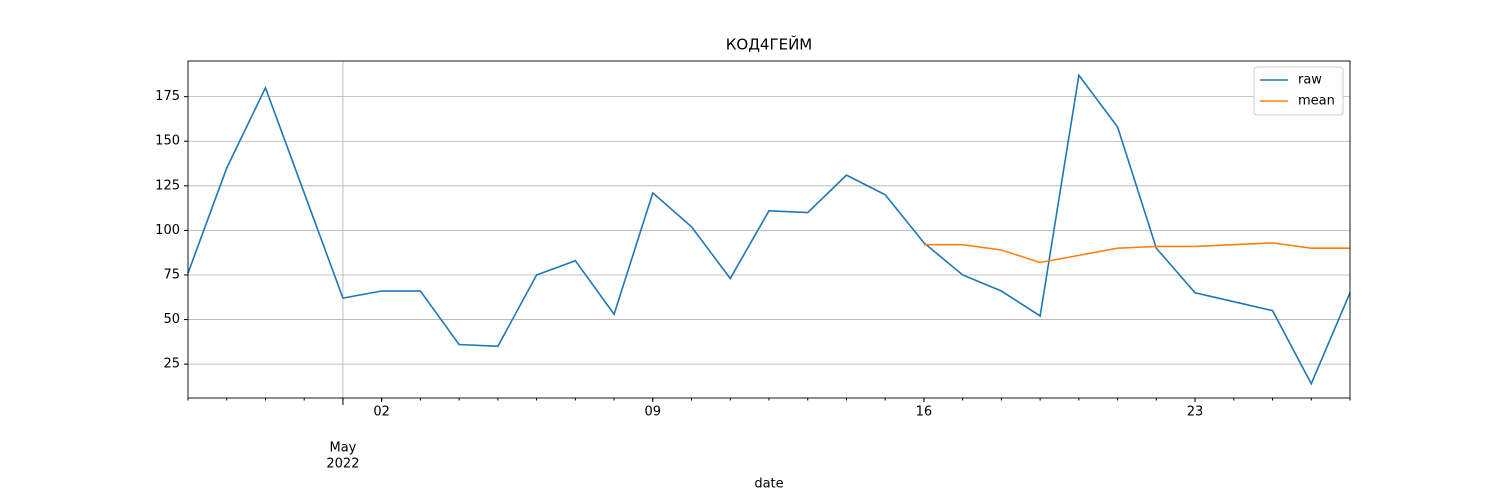  What do you see at coordinates (167, 230) in the screenshot?
I see `y-tick-label: 100` at bounding box center [167, 230].